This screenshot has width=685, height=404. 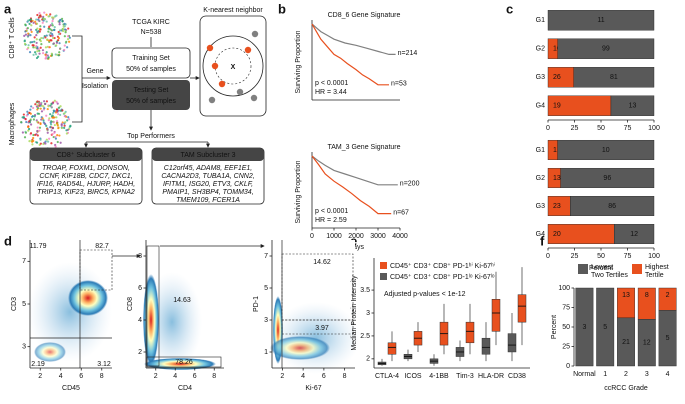 What do you see at coordinates (86, 154) in the screenshot?
I see `signature-header` at bounding box center [86, 154].